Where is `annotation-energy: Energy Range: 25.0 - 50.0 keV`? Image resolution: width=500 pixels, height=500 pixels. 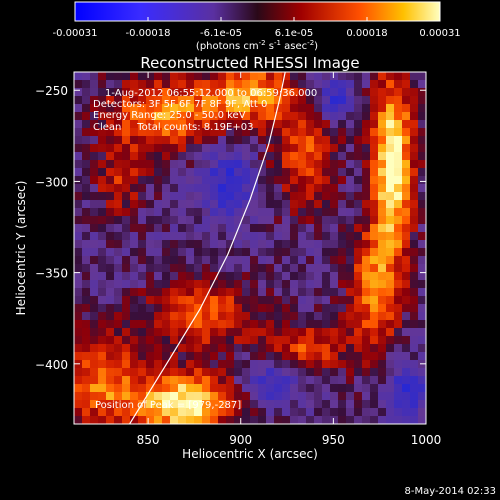
annotation-energy: Energy Range: 25.0 - 50.0 keV is located at coordinates (169, 115).